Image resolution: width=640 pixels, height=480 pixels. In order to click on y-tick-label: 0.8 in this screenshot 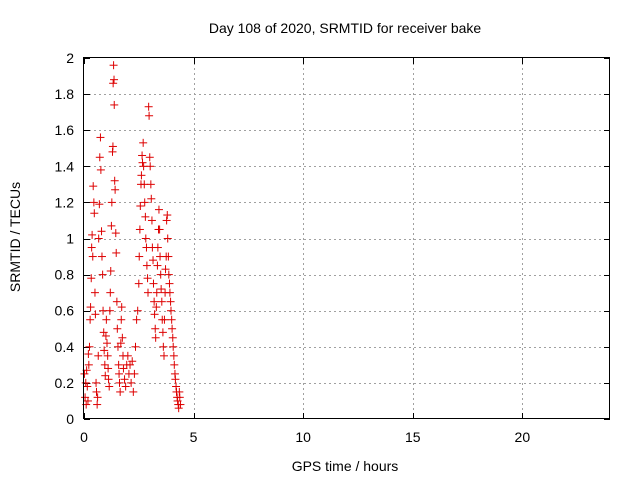, I will do `click(65, 275)`.